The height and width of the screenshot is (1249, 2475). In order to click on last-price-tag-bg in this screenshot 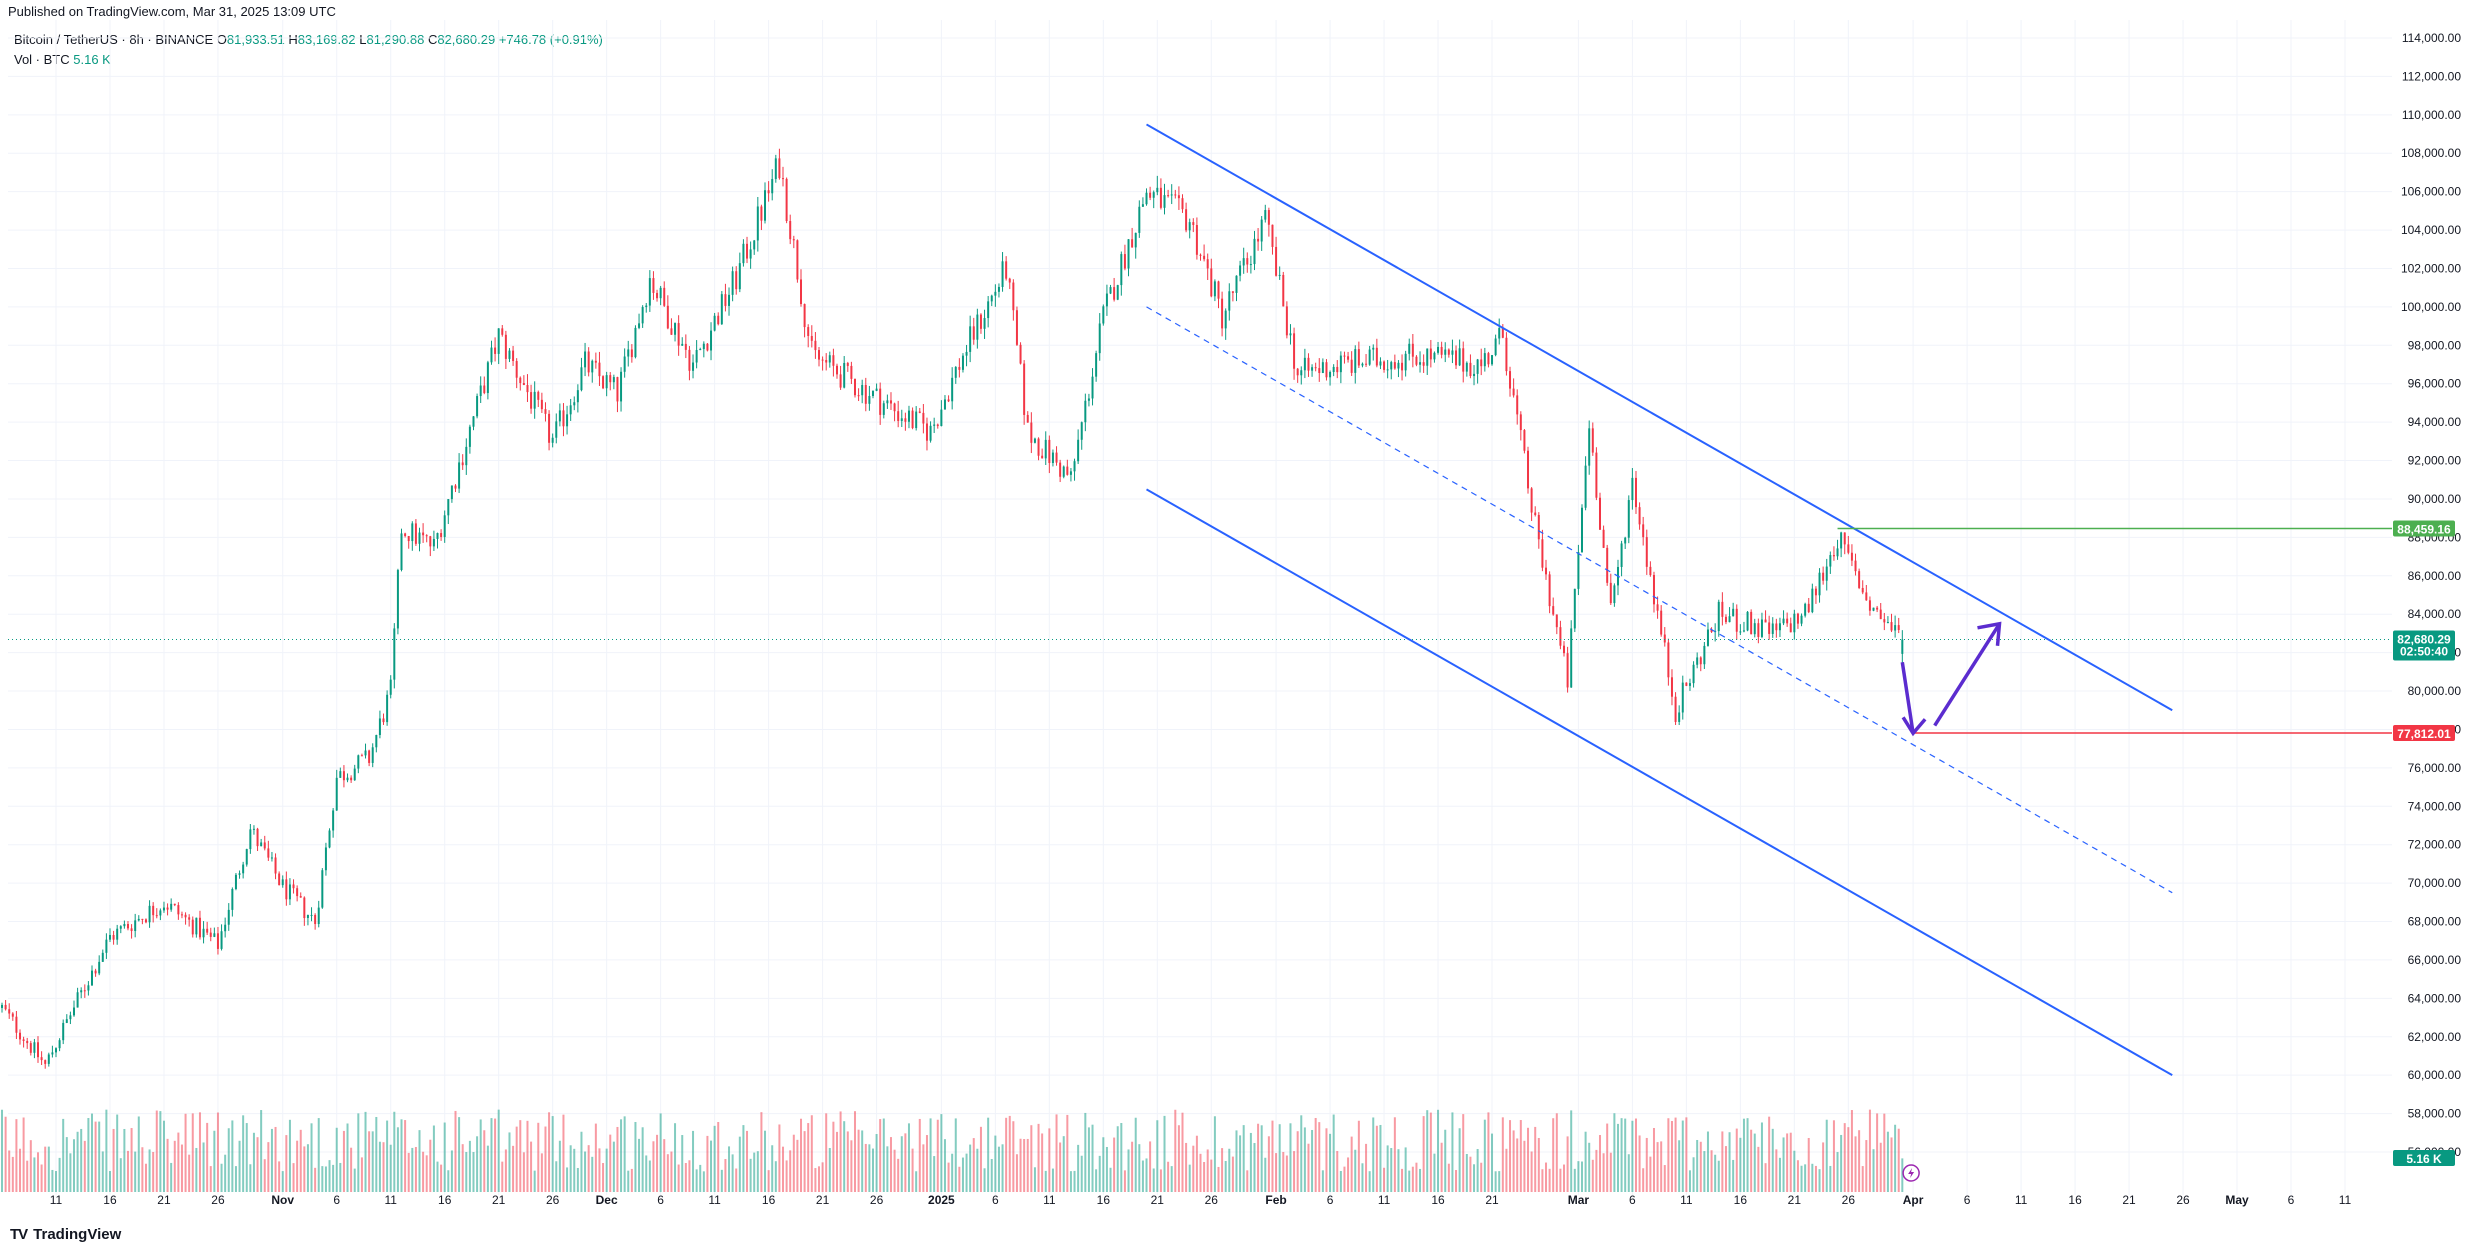, I will do `click(2424, 645)`.